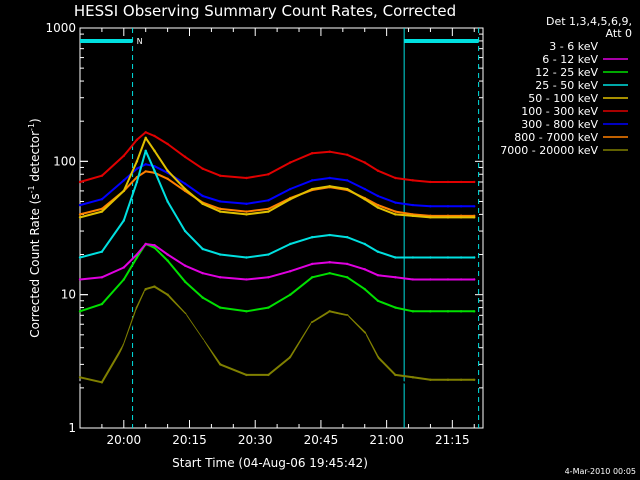 The width and height of the screenshot is (640, 480). Describe the element at coordinates (570, 59) in the screenshot. I see `legend-label: 6 - 12 keV` at that location.